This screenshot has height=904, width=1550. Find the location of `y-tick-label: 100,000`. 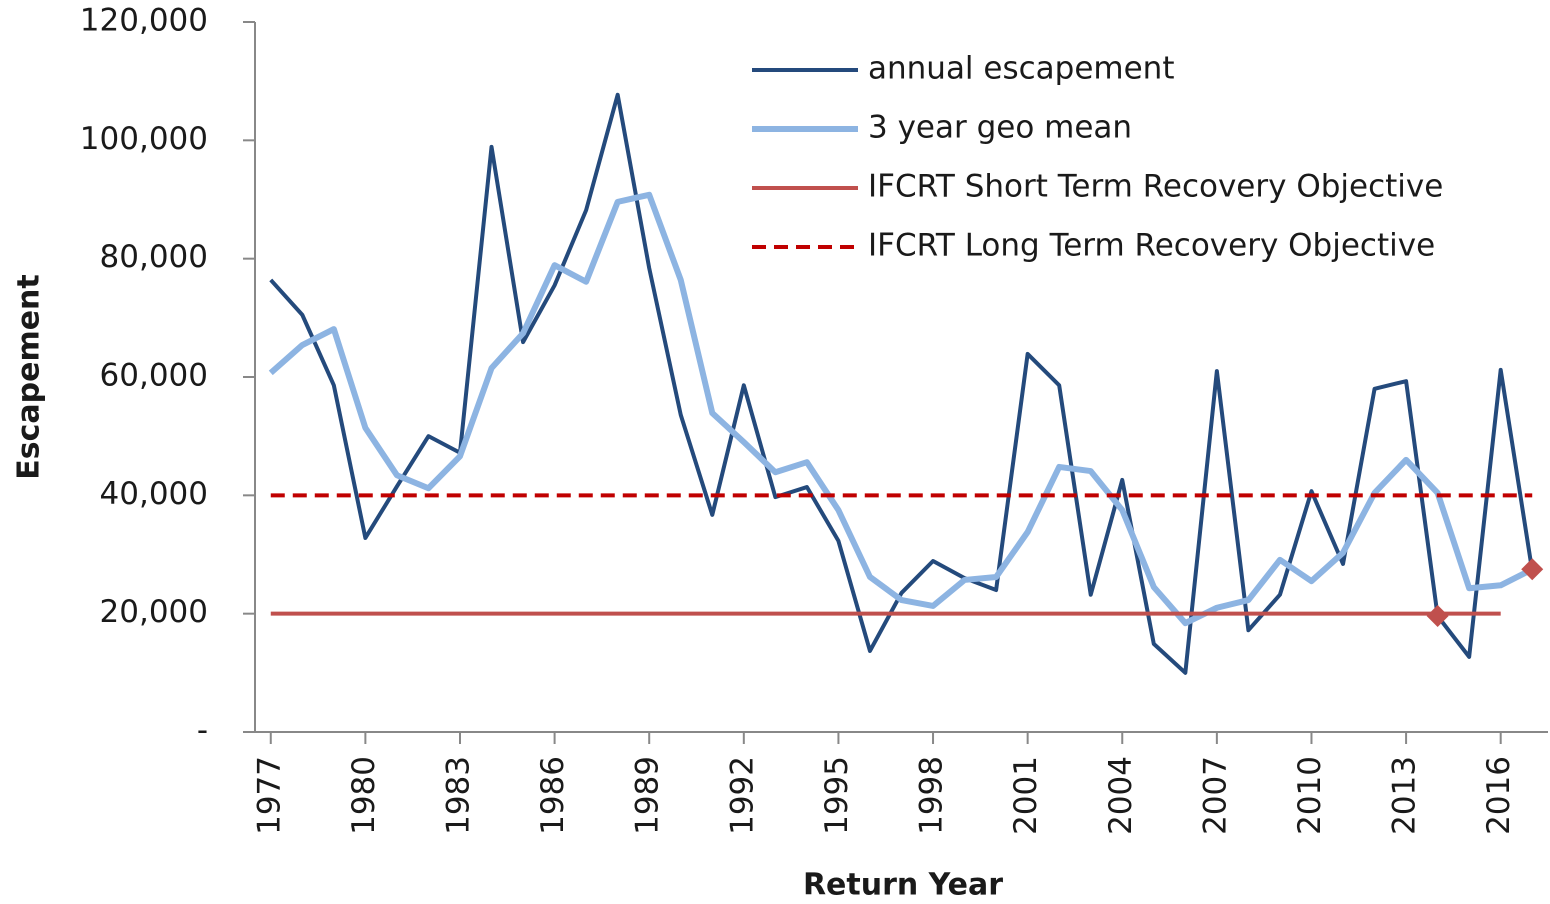

y-tick-label: 100,000 is located at coordinates (144, 139).